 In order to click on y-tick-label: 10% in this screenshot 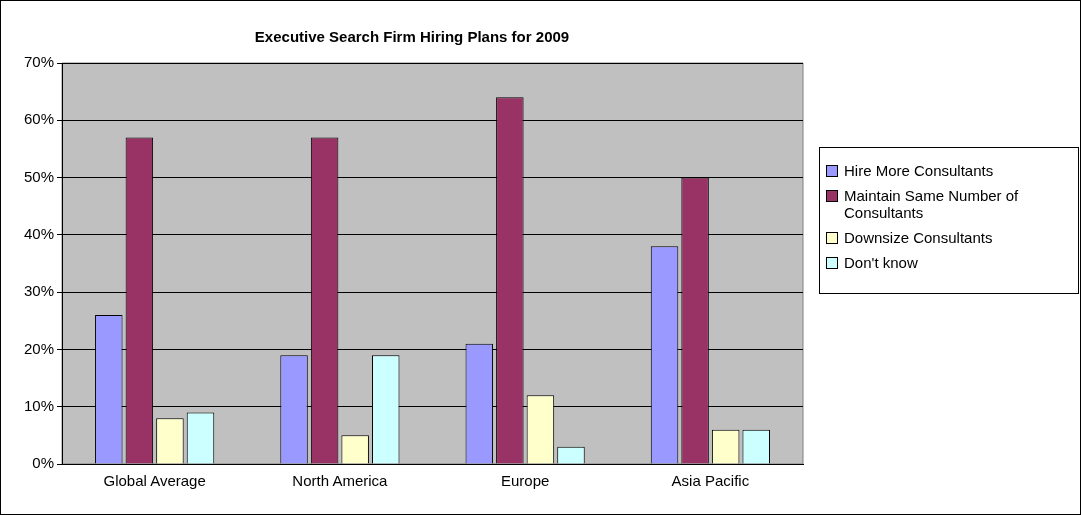, I will do `click(39, 405)`.